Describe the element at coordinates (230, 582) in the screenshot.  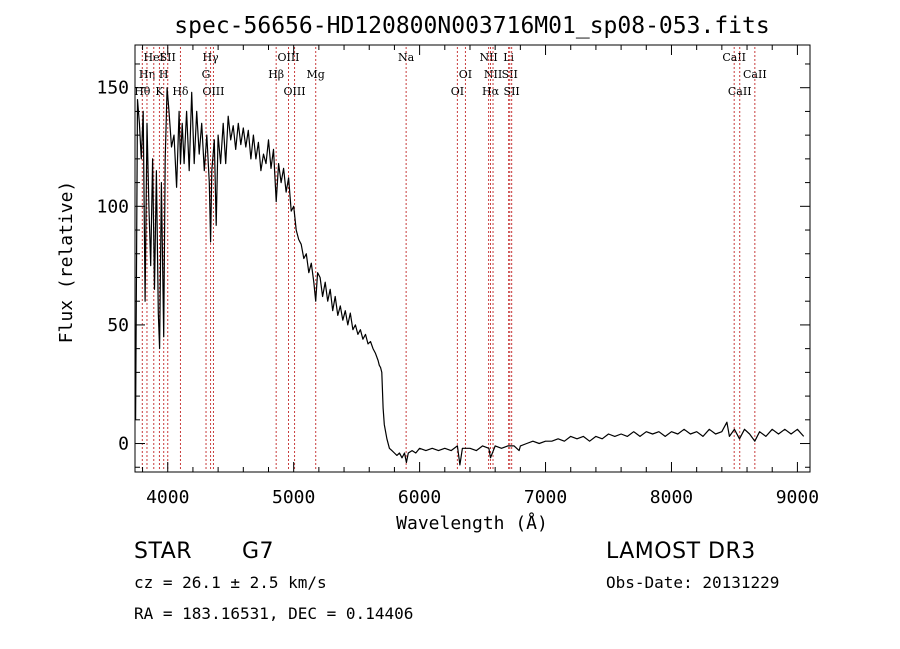
I see `redshift-line: cz = 26.1 ± 2.5 km/s` at that location.